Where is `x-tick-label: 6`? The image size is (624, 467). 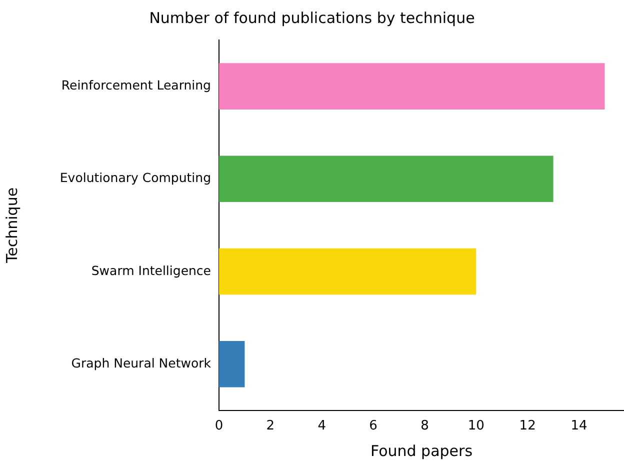
x-tick-label: 6 is located at coordinates (373, 426).